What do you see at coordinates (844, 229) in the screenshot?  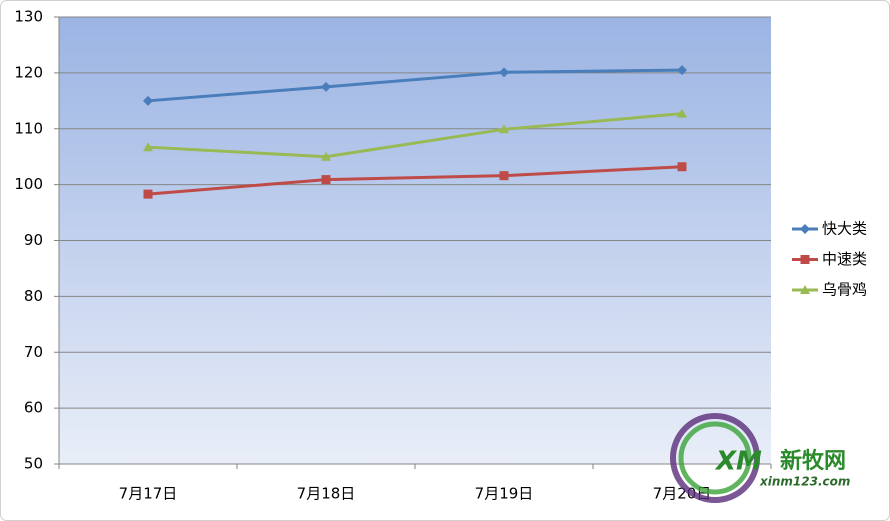 I see `legend-label: 快大类` at bounding box center [844, 229].